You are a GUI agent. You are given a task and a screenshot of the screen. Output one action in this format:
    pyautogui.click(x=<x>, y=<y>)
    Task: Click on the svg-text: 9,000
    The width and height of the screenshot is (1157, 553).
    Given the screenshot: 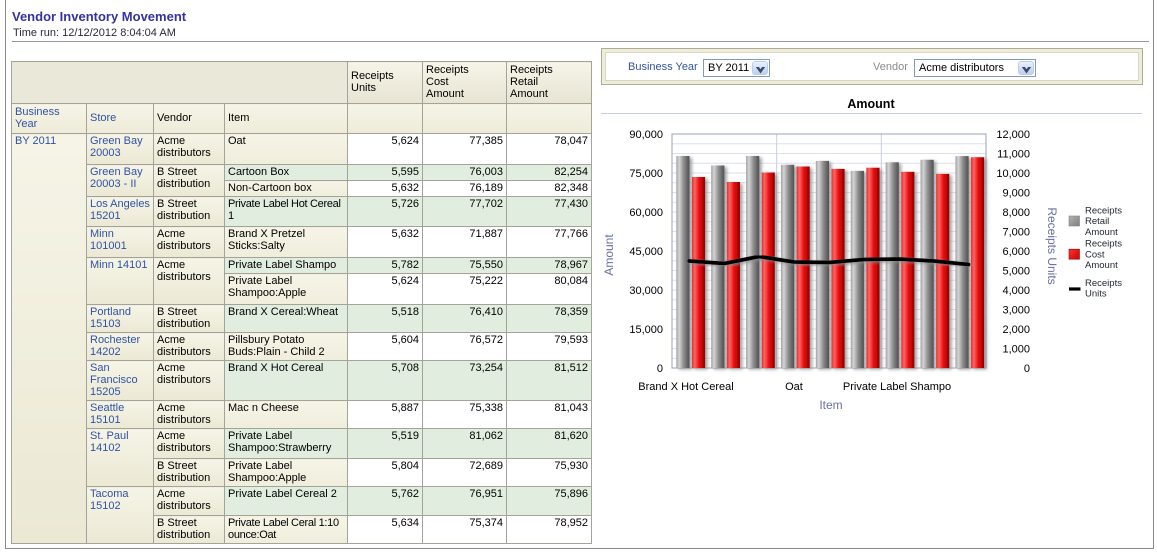 What is the action you would take?
    pyautogui.click(x=1016, y=194)
    